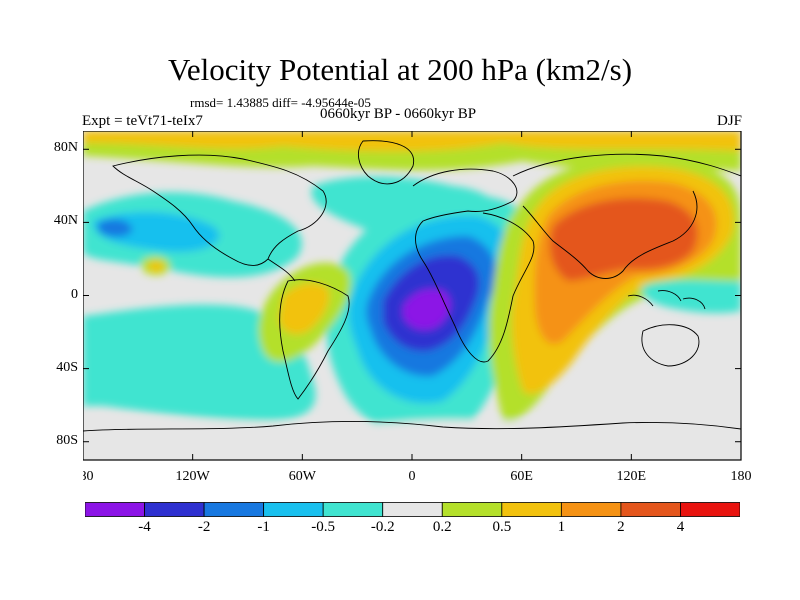 The height and width of the screenshot is (600, 800). What do you see at coordinates (398, 114) in the screenshot?
I see `period-label: 0660kyr BP - 0660kyr BP` at bounding box center [398, 114].